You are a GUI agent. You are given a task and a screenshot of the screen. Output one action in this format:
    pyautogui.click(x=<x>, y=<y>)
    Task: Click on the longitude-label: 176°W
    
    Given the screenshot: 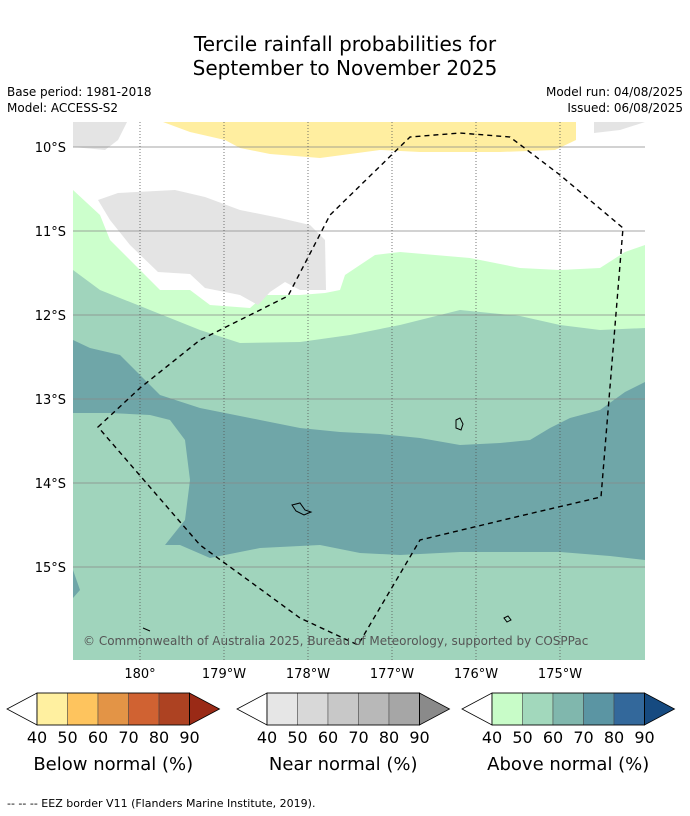 What is the action you would take?
    pyautogui.click(x=476, y=674)
    